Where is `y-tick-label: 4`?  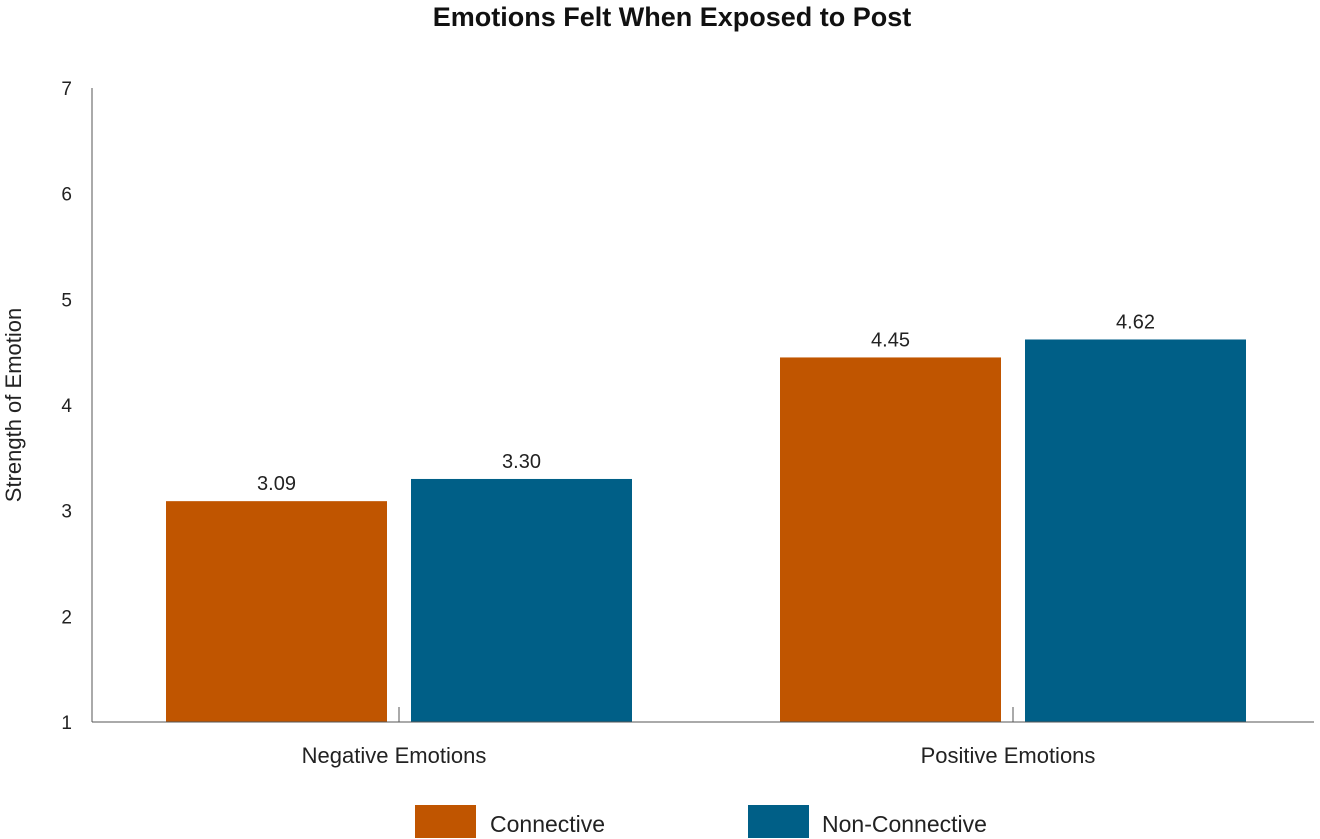
y-tick-label: 4 is located at coordinates (66, 406).